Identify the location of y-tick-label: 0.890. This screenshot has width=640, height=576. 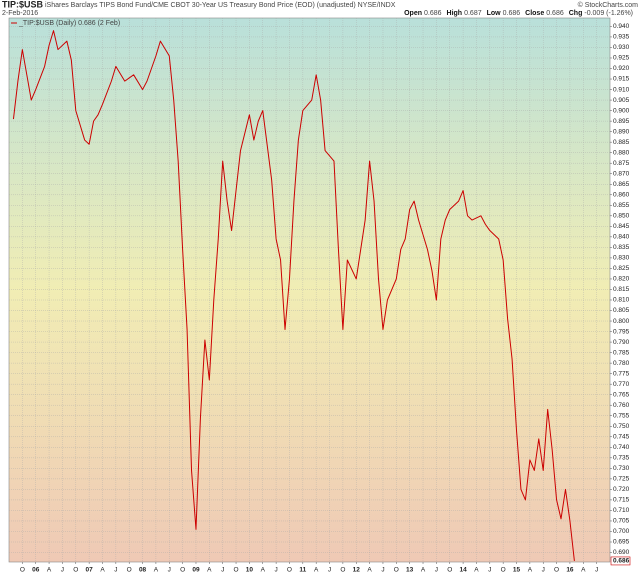
(621, 131).